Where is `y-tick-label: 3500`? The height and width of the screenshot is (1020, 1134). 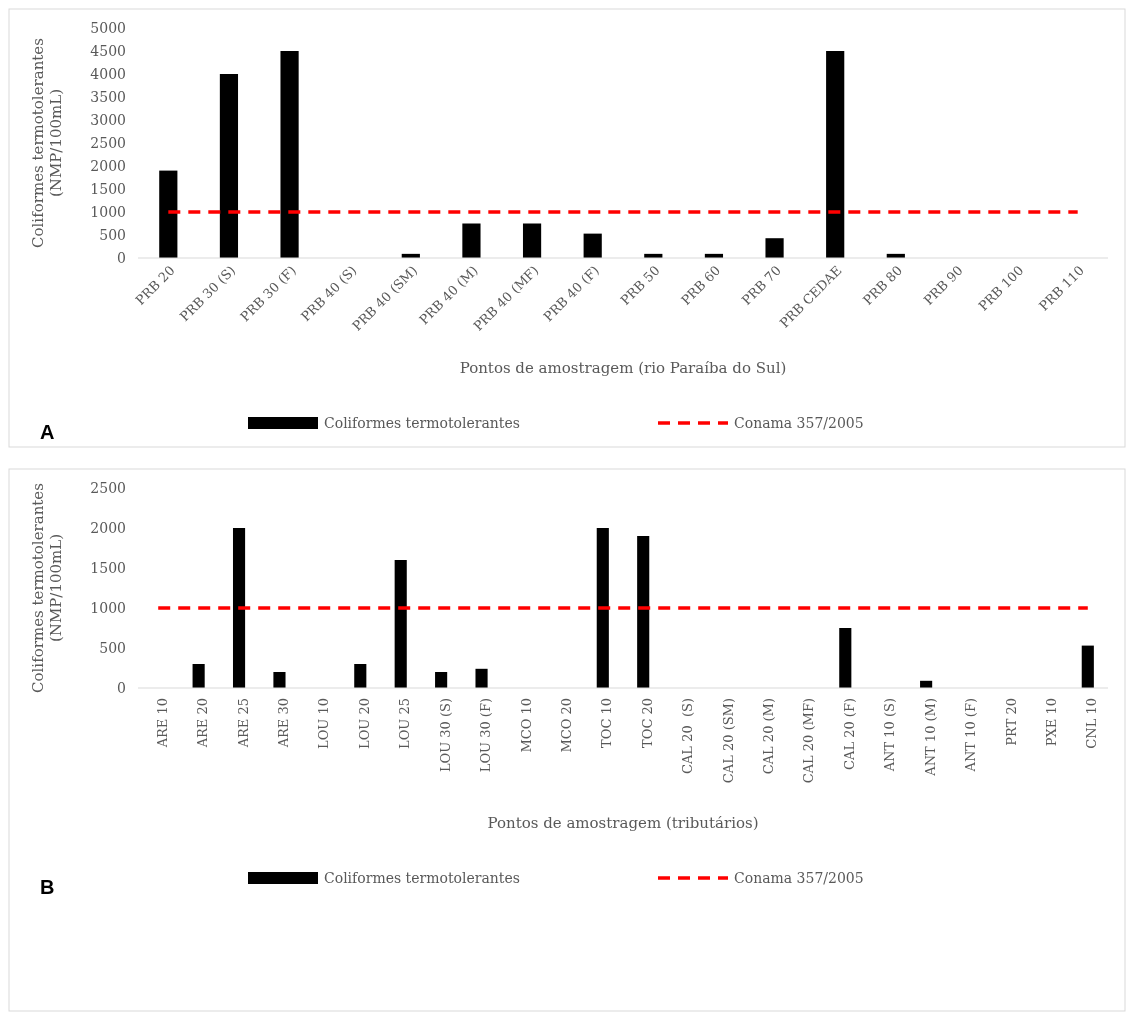
y-tick-label: 3500 is located at coordinates (108, 96).